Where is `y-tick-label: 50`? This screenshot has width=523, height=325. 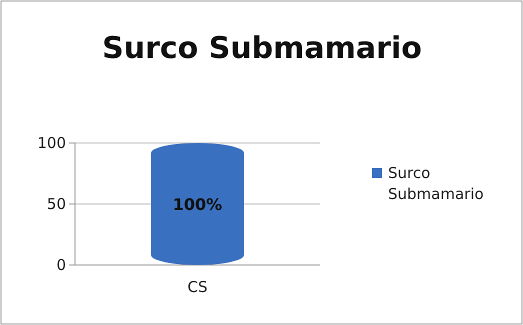 y-tick-label: 50 is located at coordinates (56, 203).